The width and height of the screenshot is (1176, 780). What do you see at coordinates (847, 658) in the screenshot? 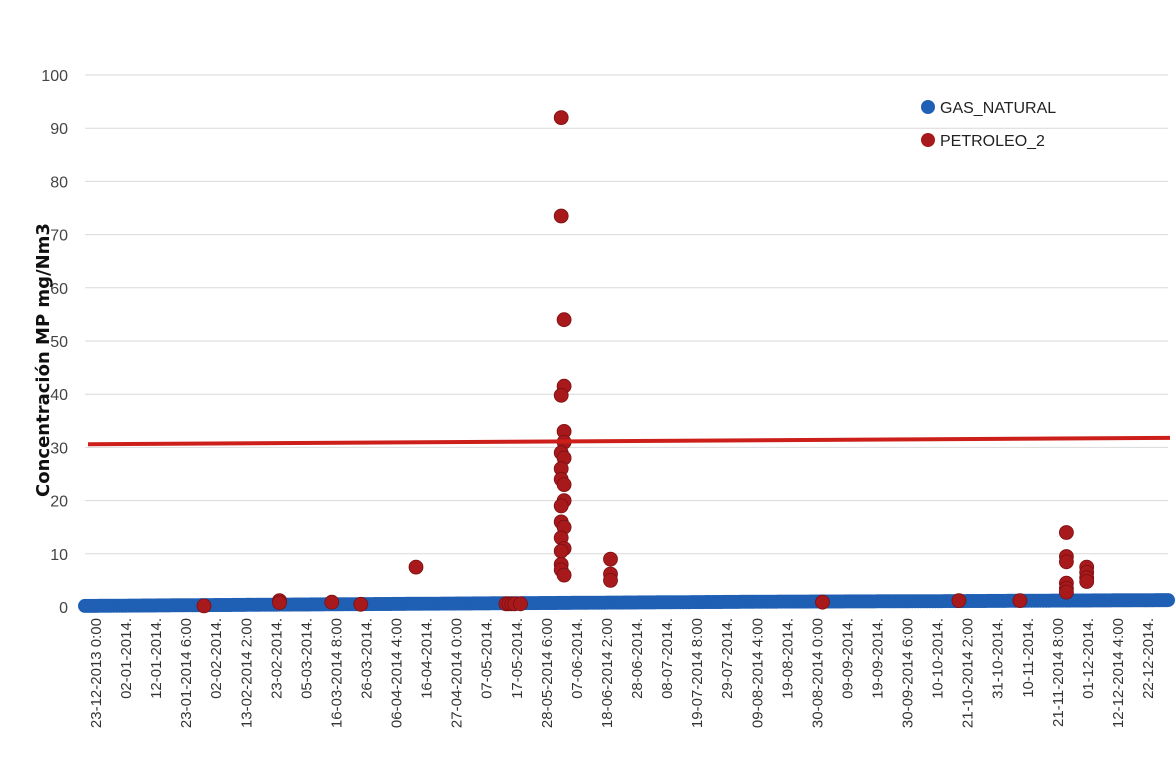
I see `x-tick-label: 09-09-2014.` at bounding box center [847, 658].